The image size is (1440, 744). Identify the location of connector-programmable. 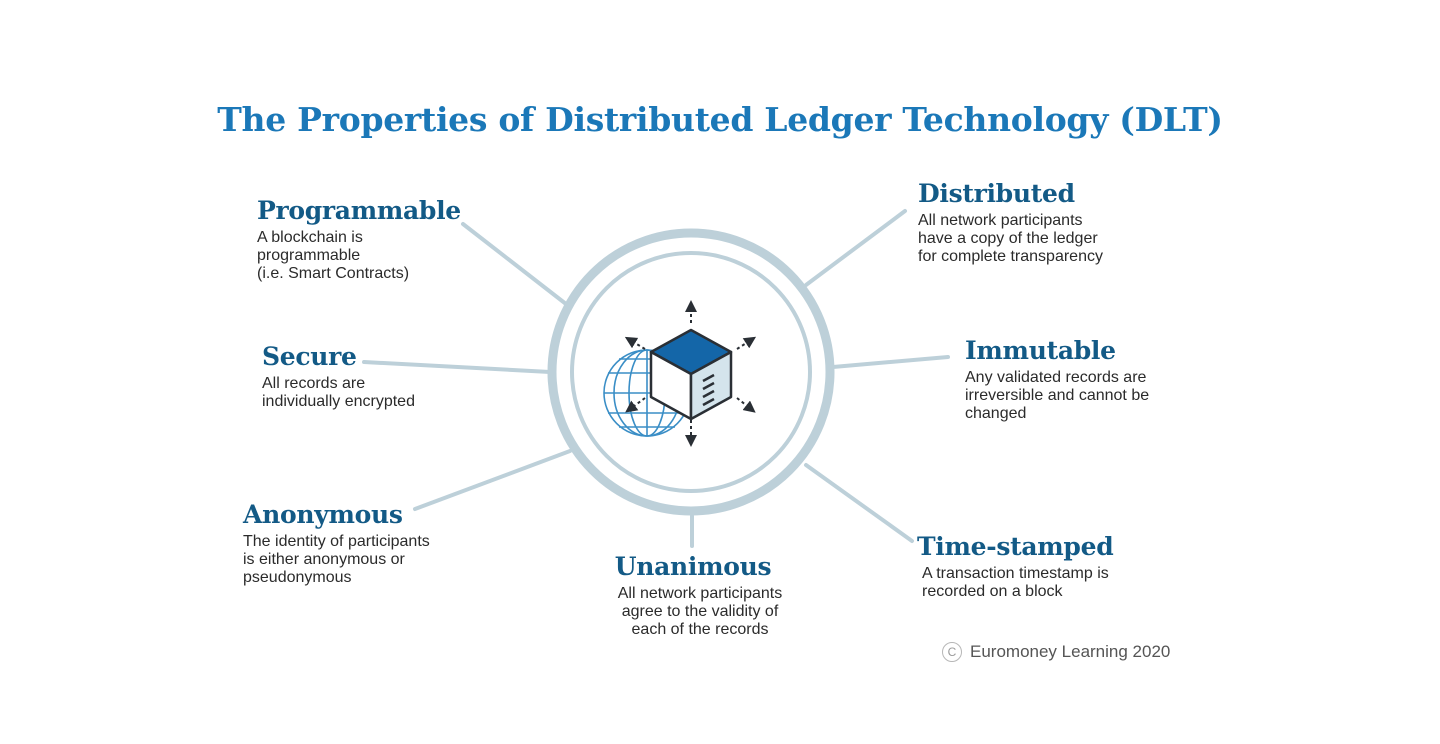
(514, 264).